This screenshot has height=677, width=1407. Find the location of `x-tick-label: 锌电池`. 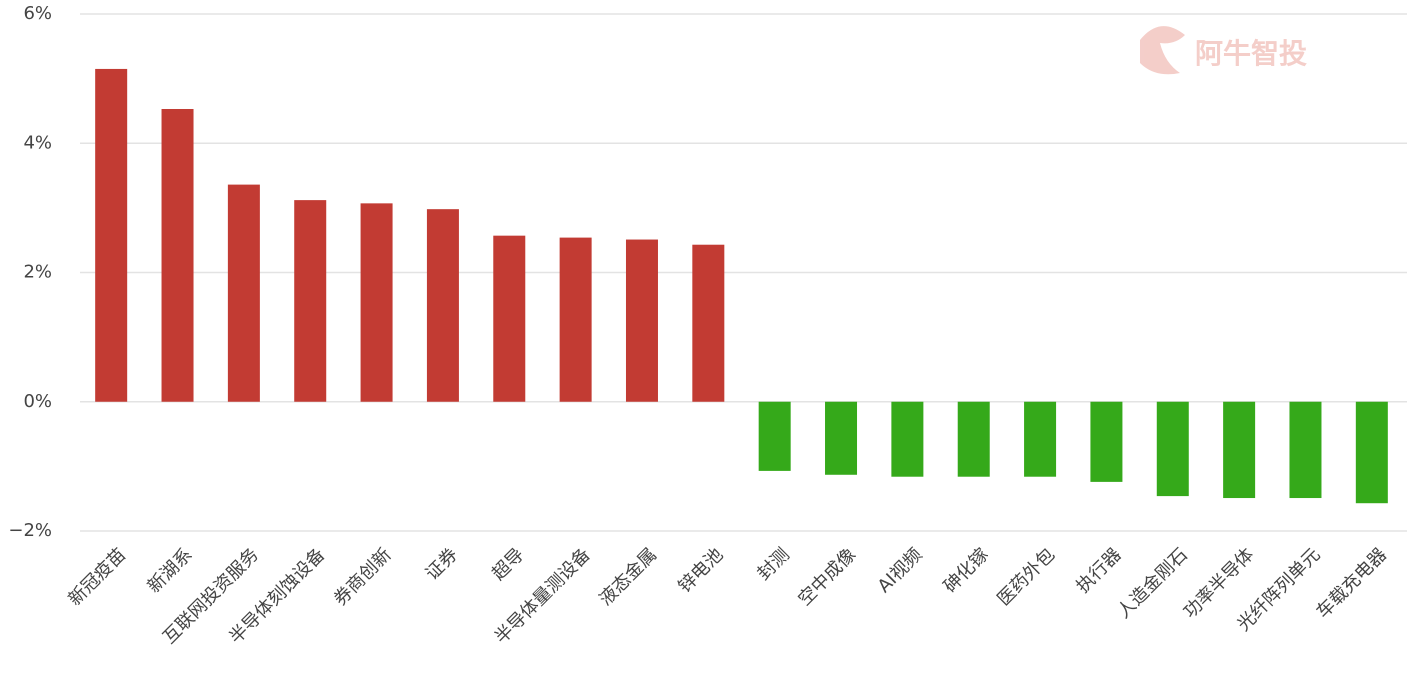

x-tick-label: 锌电池 is located at coordinates (700, 570).